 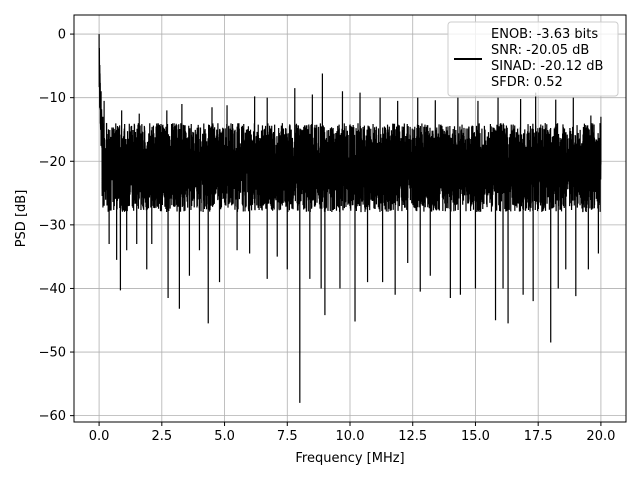 I want to click on x-tick-label: 10.0, so click(x=350, y=436).